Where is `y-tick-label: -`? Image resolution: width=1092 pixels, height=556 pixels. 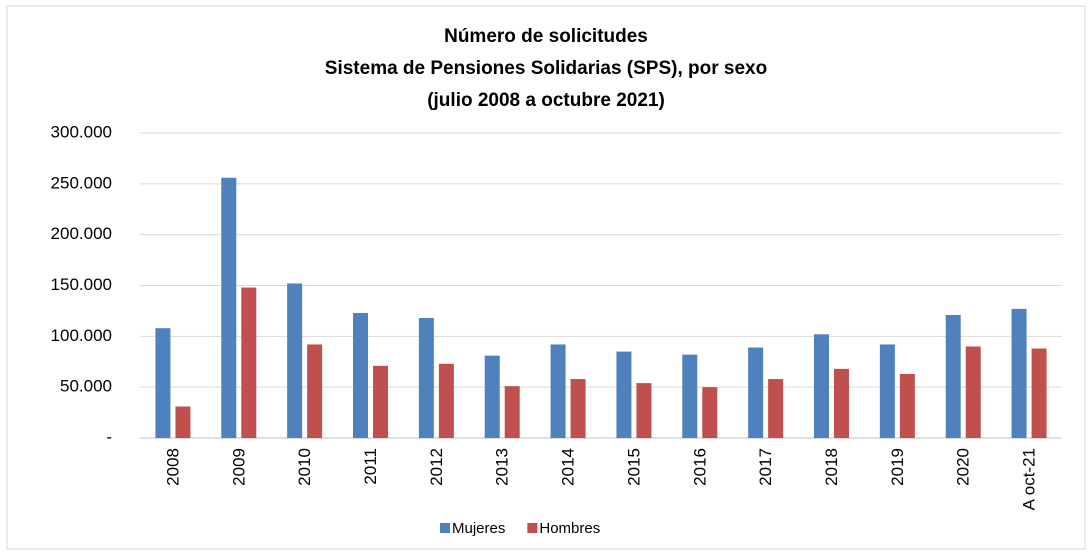 y-tick-label: - is located at coordinates (109, 436).